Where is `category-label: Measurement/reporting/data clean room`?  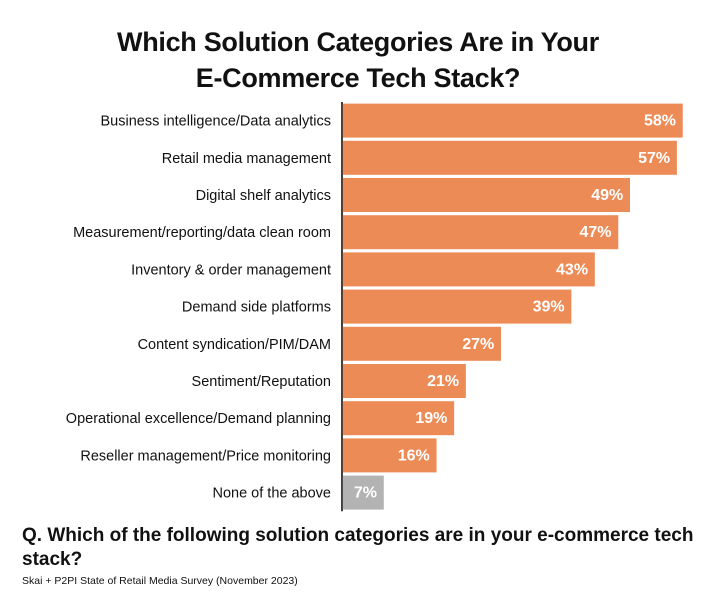 category-label: Measurement/reporting/data clean room is located at coordinates (202, 233).